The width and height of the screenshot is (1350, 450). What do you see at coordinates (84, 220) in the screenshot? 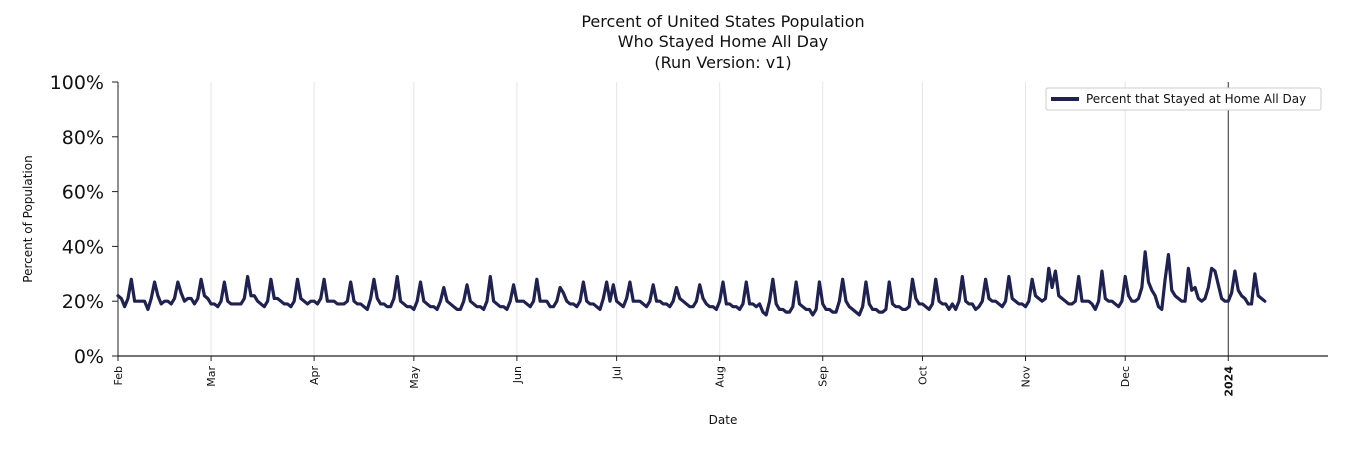
I see `y-axis: 0% 20% 40% 60% 80% 100%` at bounding box center [84, 220].